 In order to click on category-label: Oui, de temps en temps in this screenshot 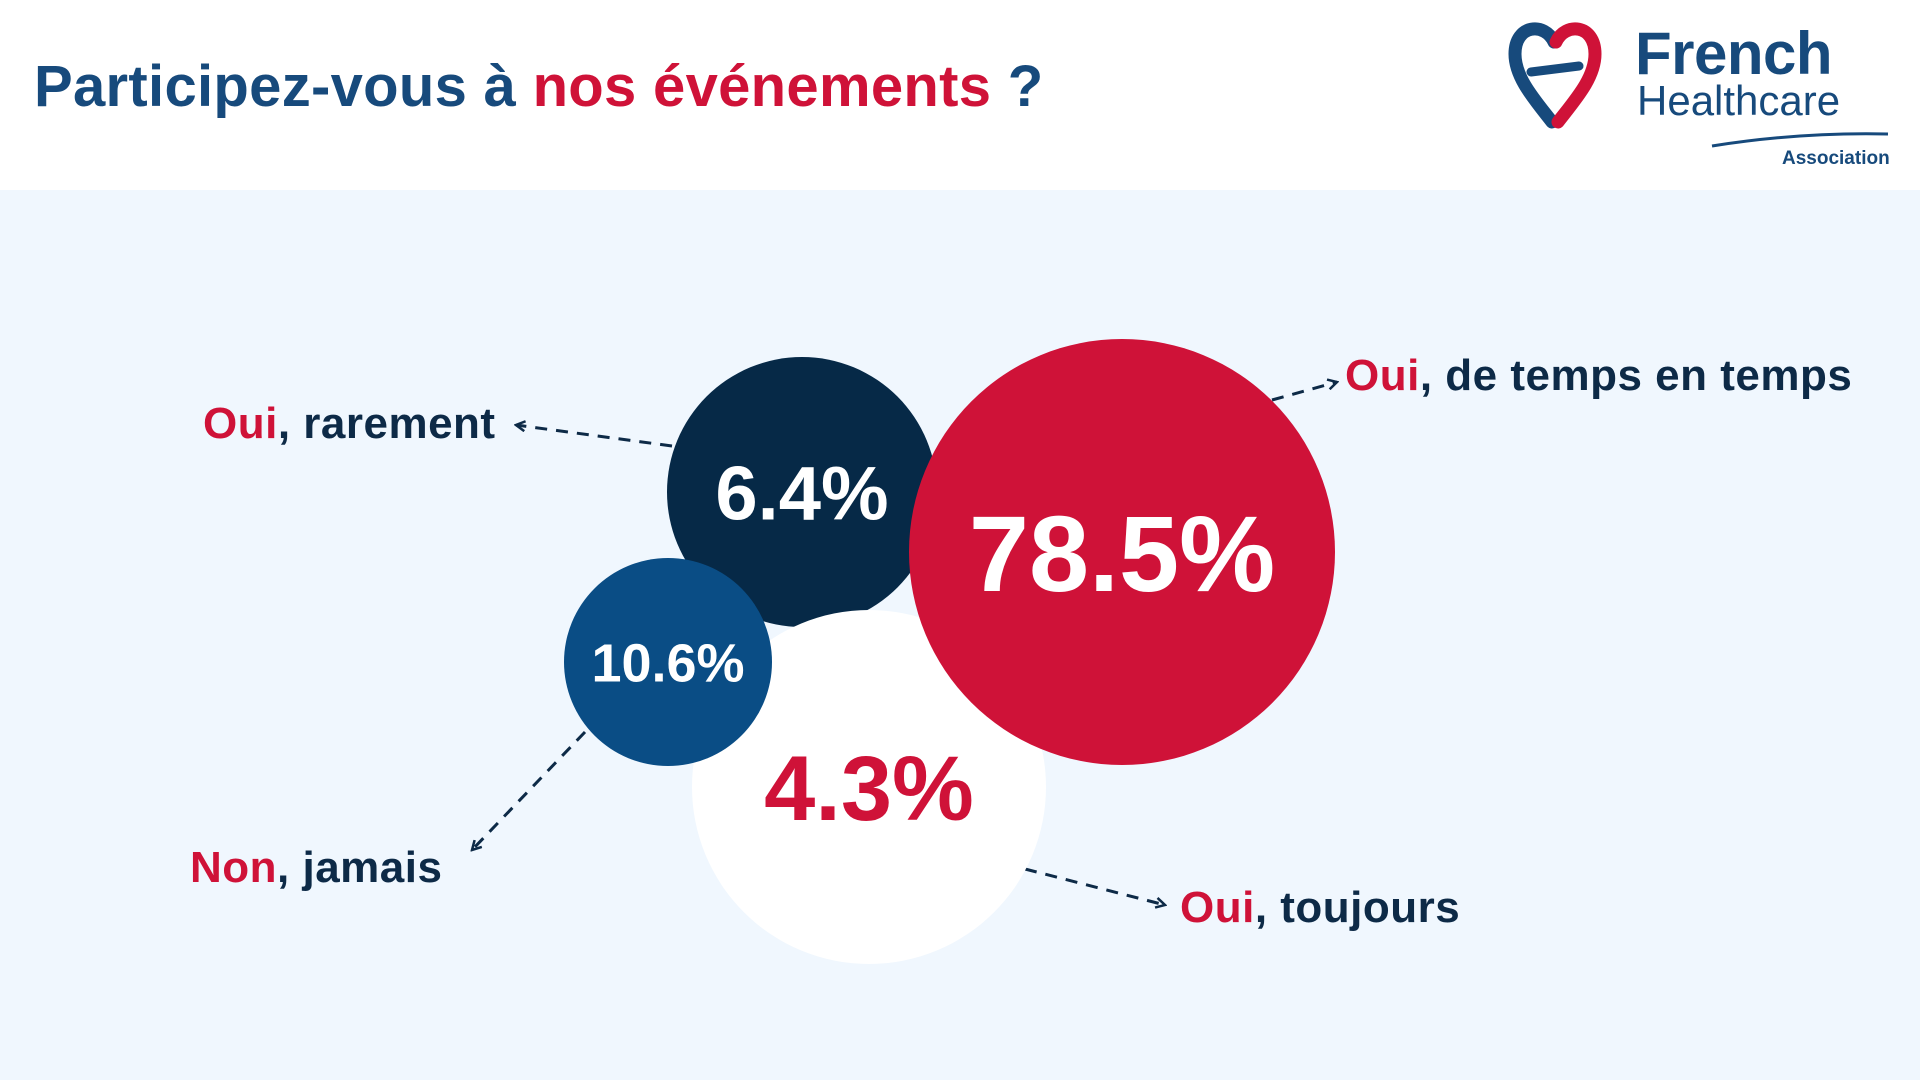, I will do `click(1598, 376)`.